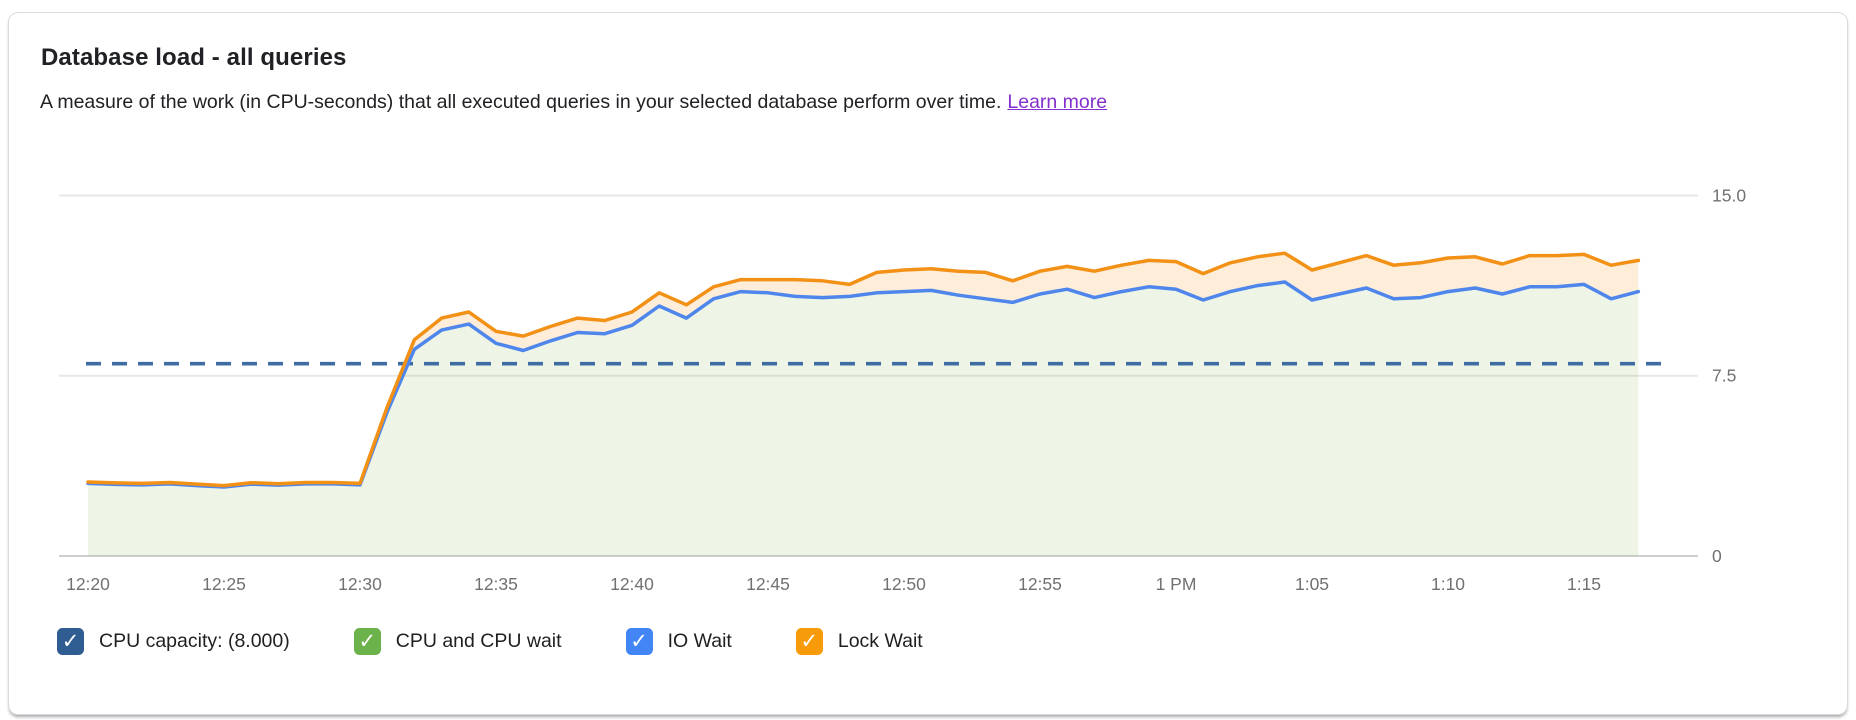 This screenshot has height=720, width=1856. I want to click on x-axis-tick-label: 1:15, so click(1584, 584).